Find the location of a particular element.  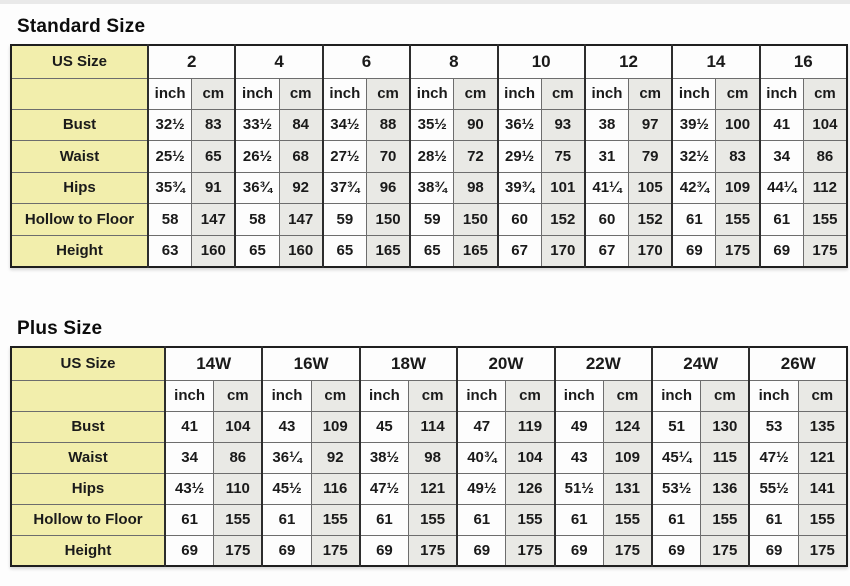

size-header-row: US Size 2 4 6 8 10 12 14 16 is located at coordinates (429, 61).